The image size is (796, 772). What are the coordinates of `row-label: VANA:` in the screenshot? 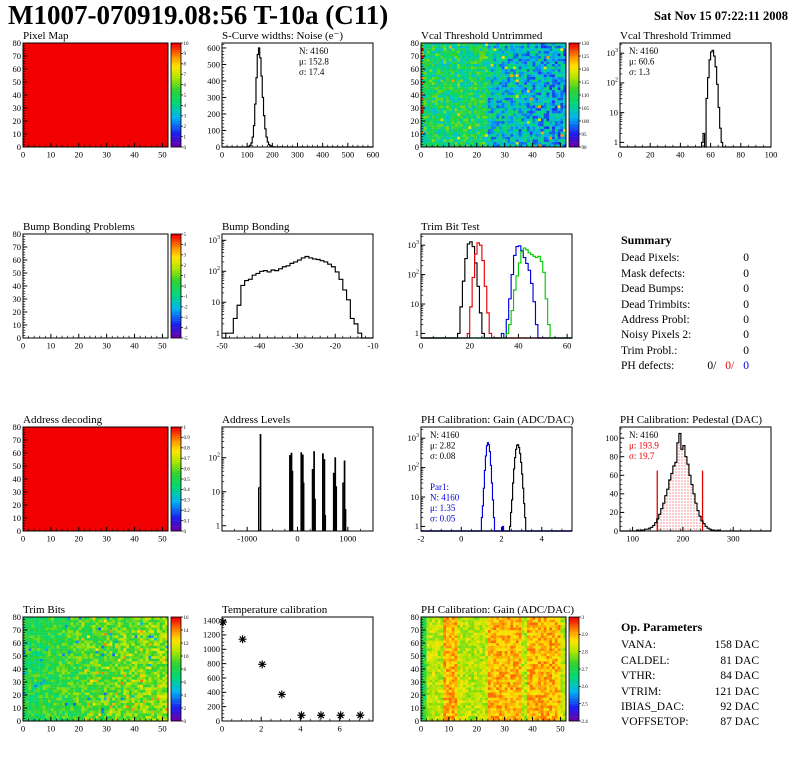 It's located at (638, 645).